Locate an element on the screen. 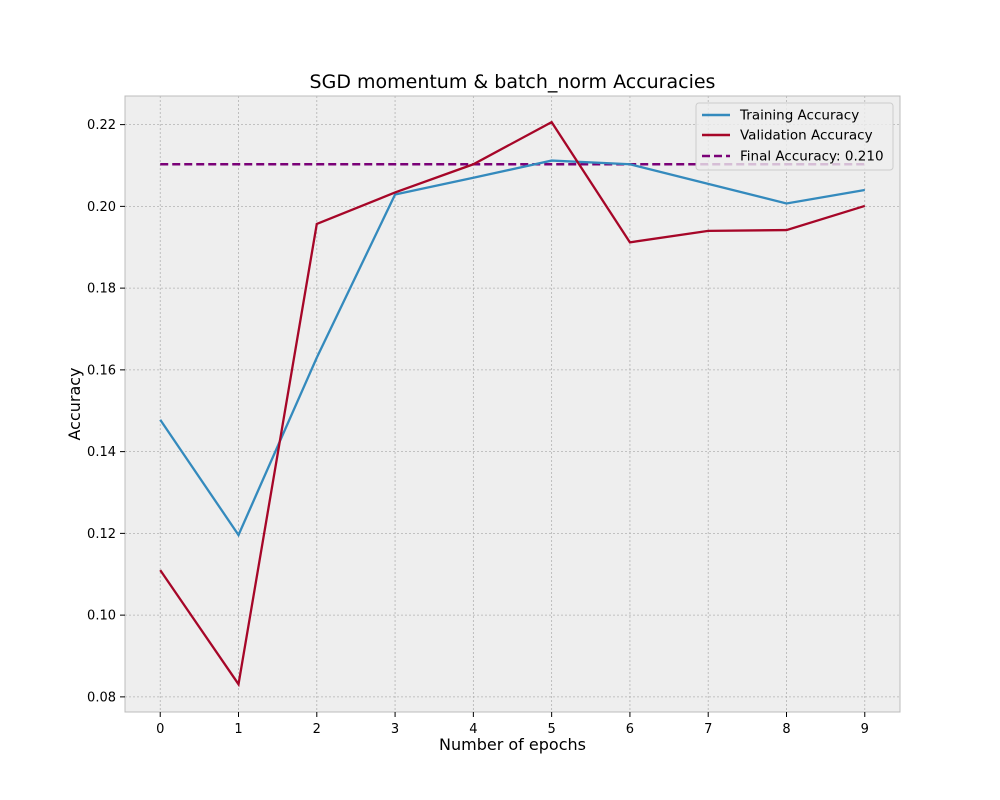  y-tick-label: 0.22 is located at coordinates (101, 125).